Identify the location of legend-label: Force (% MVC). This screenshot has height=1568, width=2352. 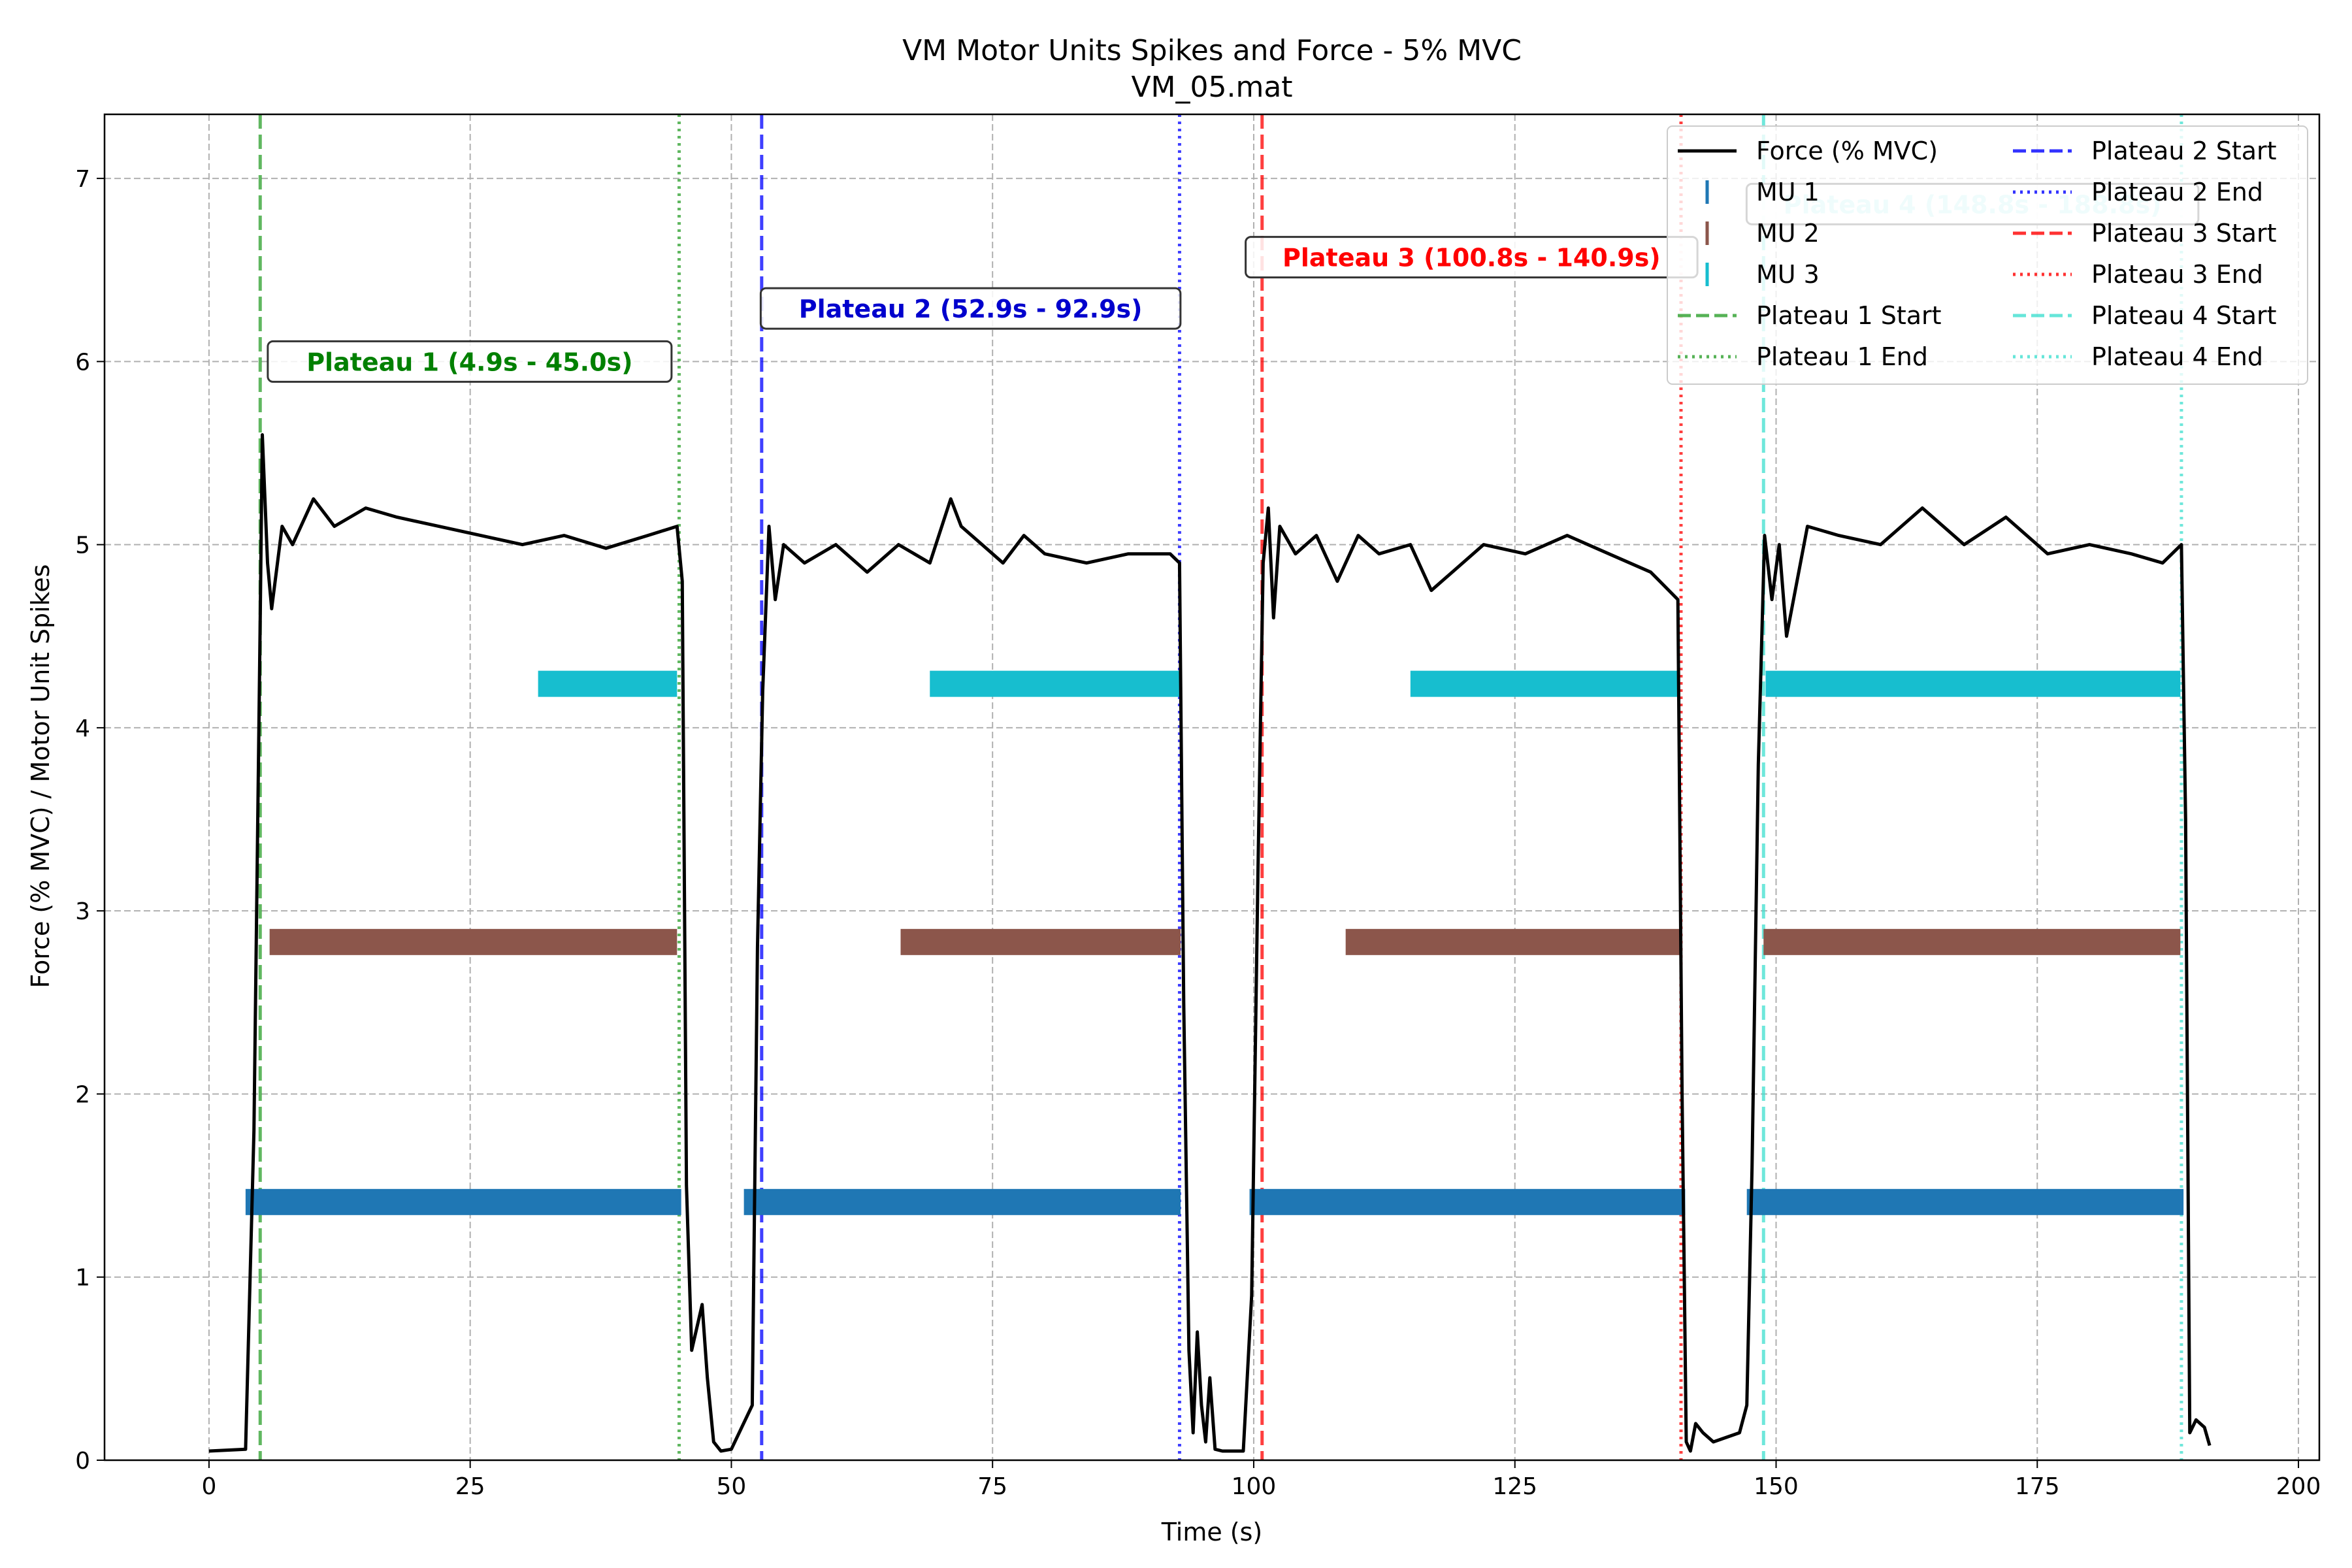
(1847, 151).